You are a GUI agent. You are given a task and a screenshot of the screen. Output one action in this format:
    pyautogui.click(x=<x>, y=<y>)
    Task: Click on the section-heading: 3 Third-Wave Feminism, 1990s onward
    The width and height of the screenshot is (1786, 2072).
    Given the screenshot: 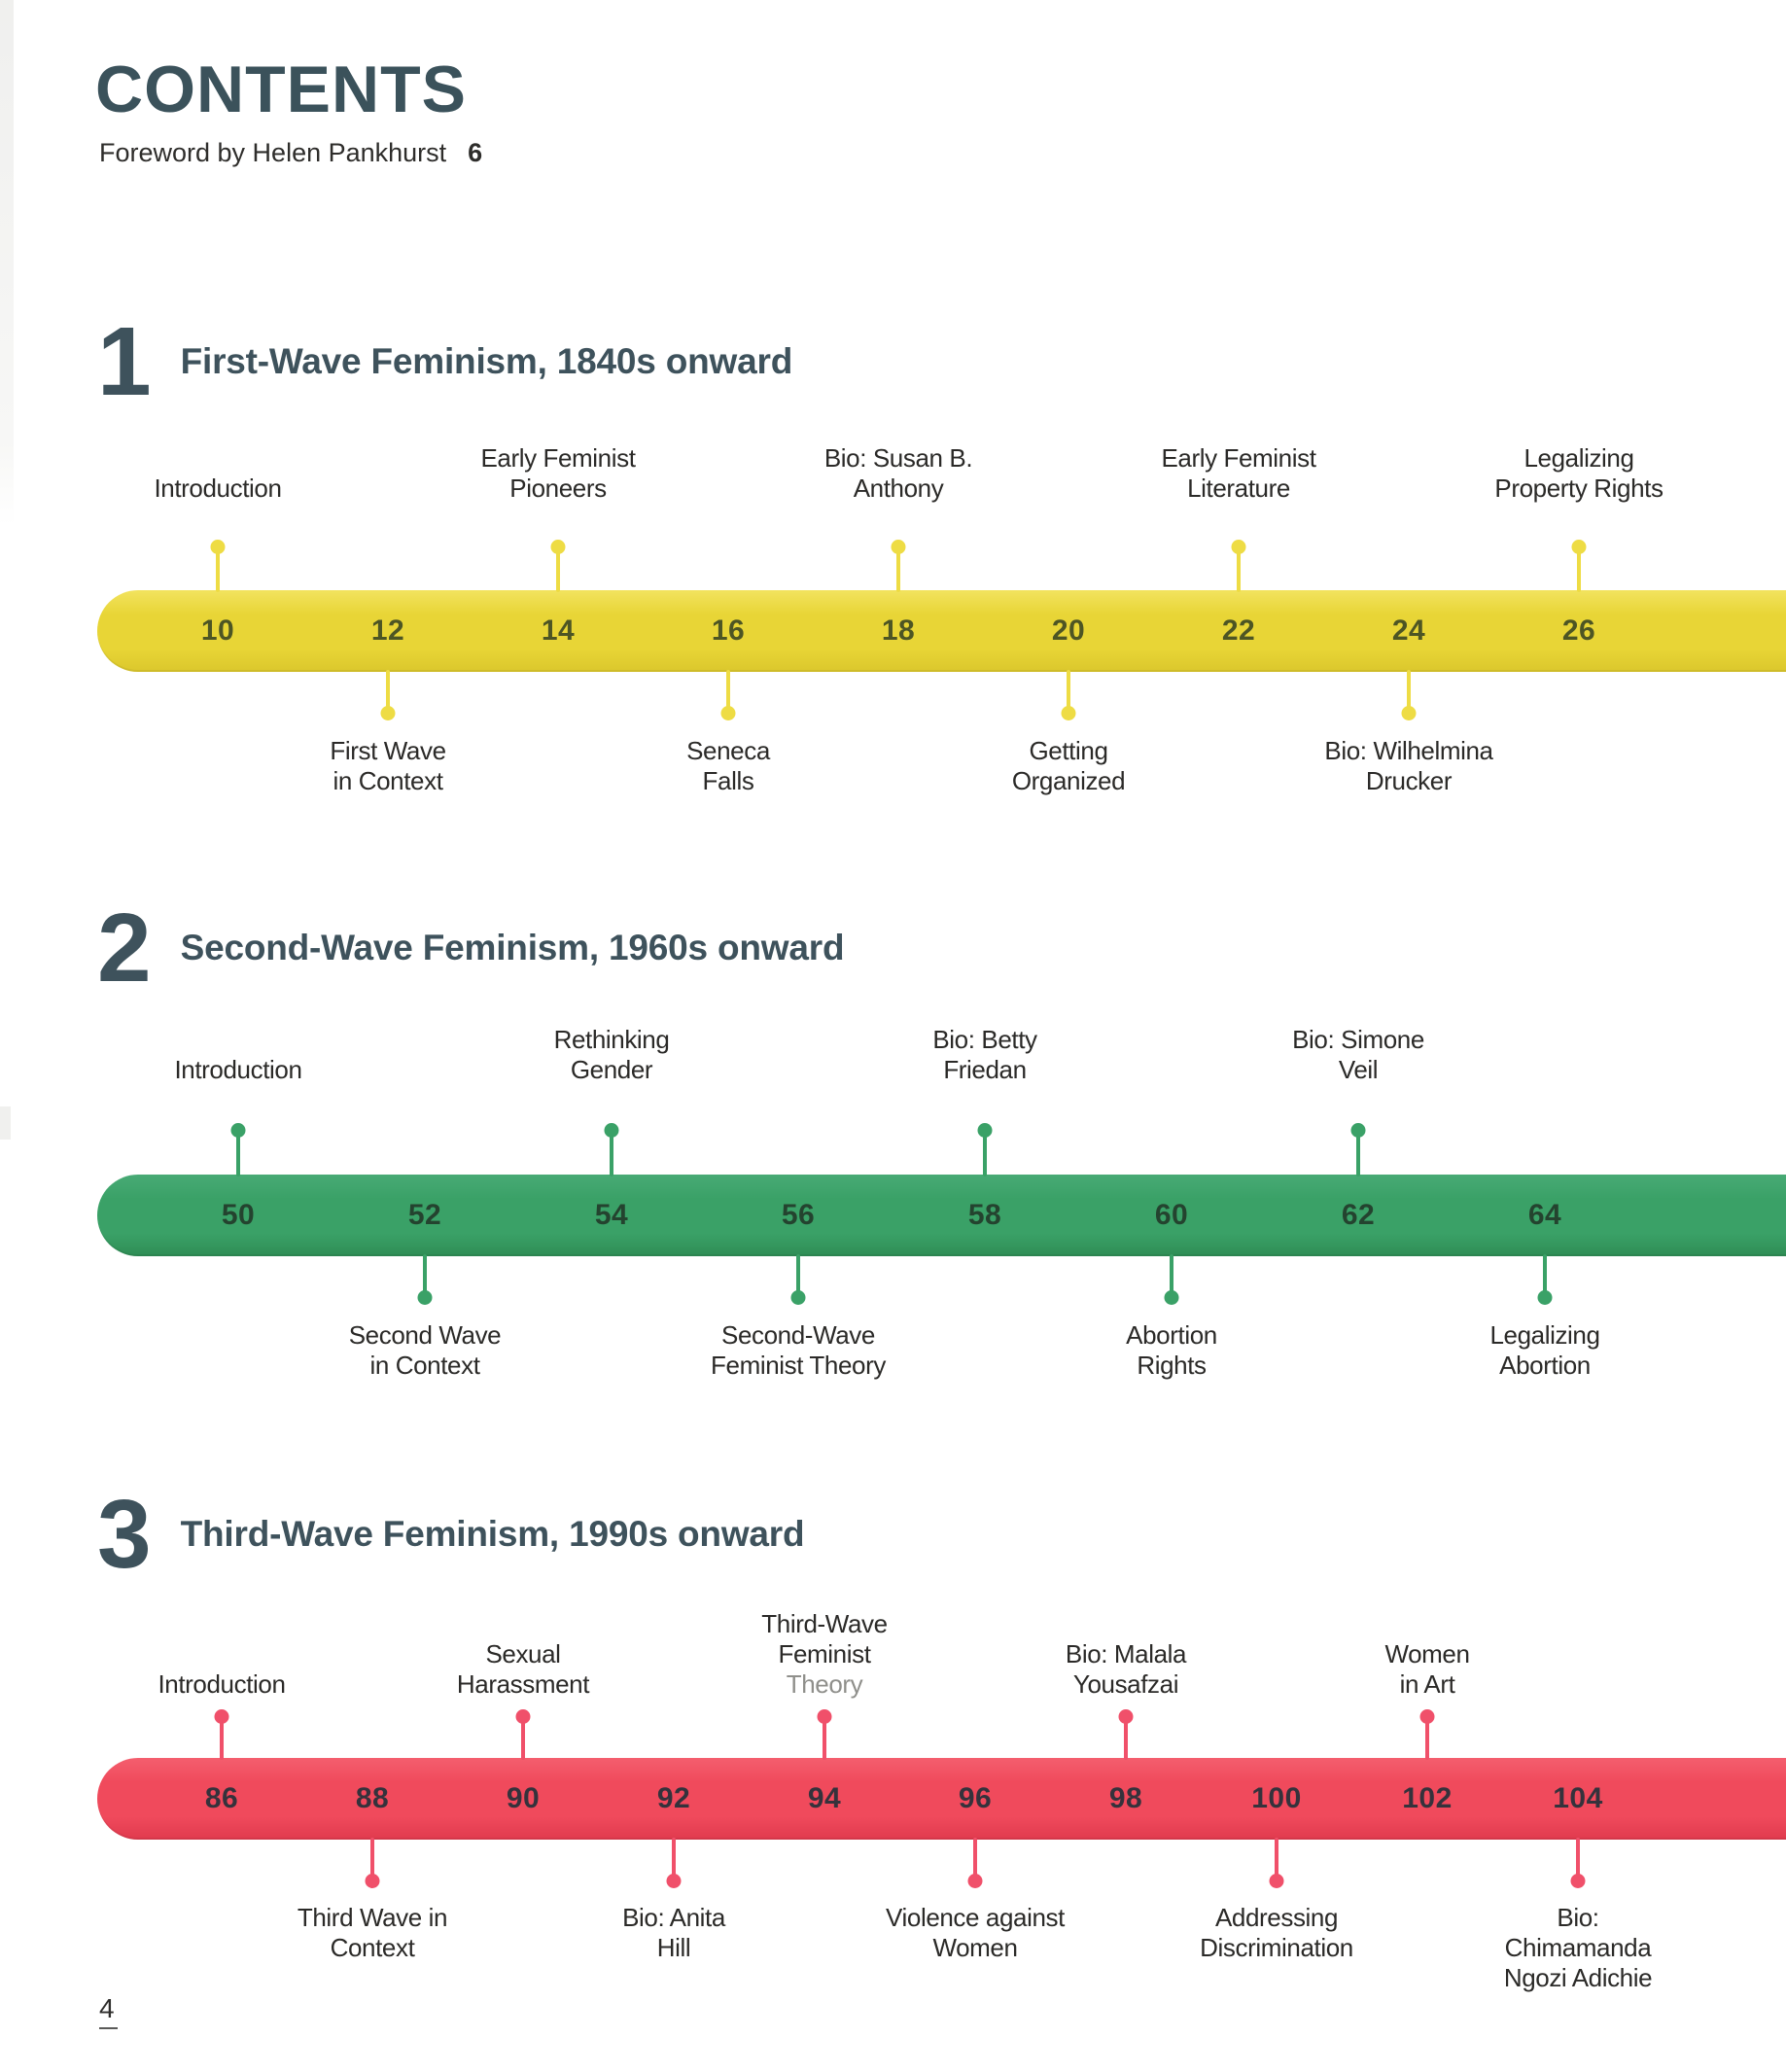 What is the action you would take?
    pyautogui.click(x=451, y=1534)
    